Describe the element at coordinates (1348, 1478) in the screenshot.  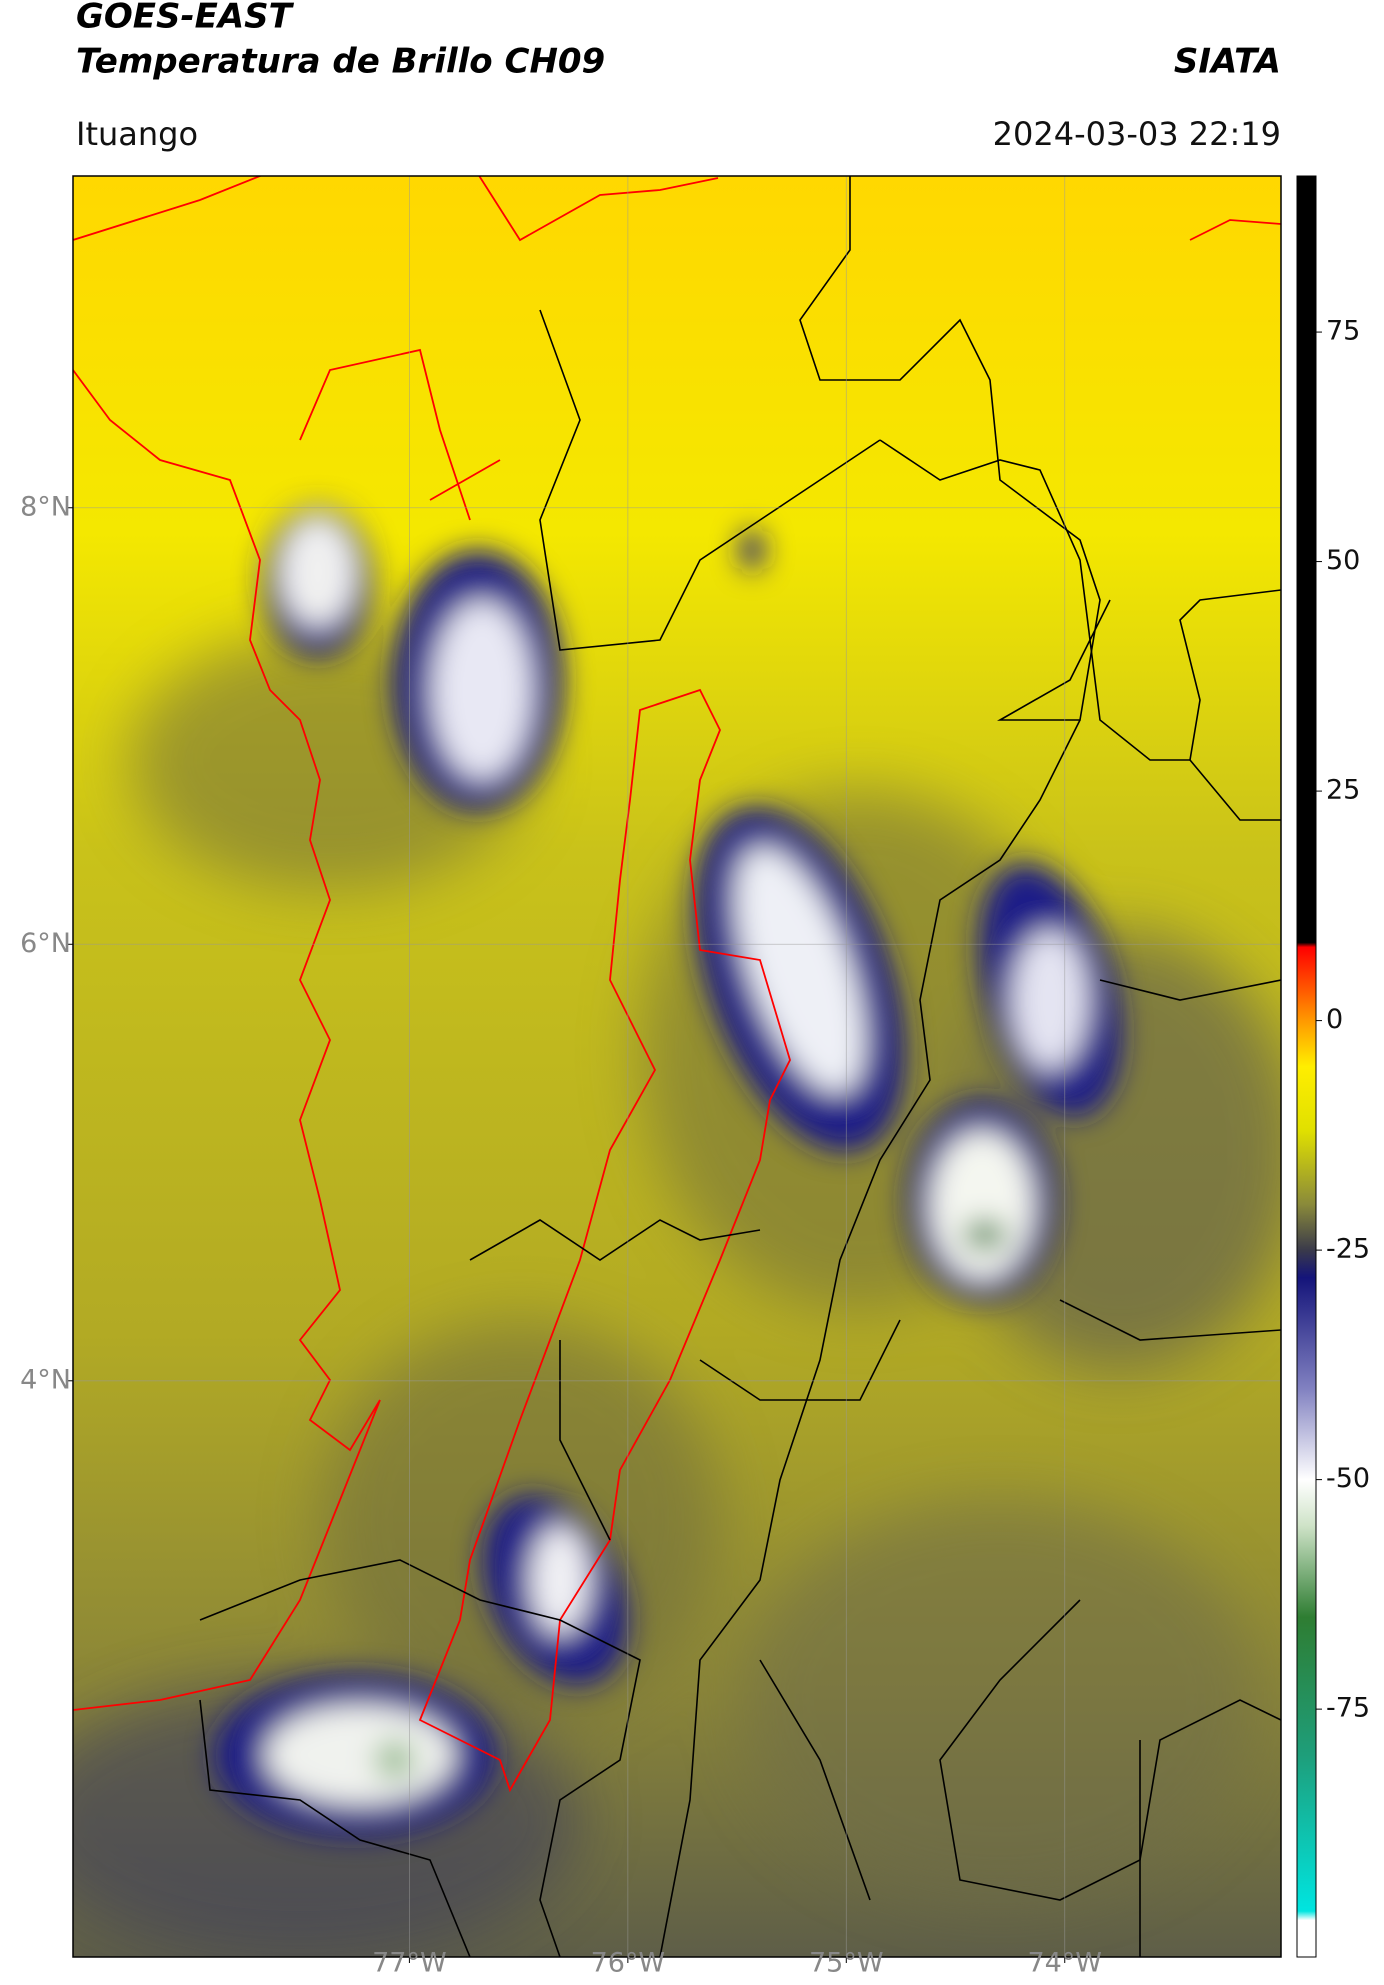
I see `colorbar-tick-label: -50` at that location.